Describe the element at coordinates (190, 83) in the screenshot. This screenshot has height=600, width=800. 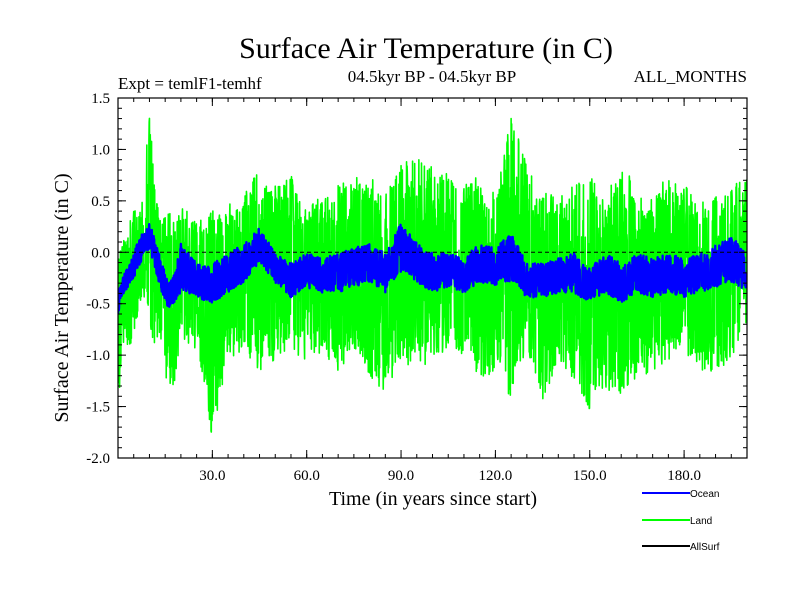
I see `experiment-label: Expt = temlF1-temhf` at that location.